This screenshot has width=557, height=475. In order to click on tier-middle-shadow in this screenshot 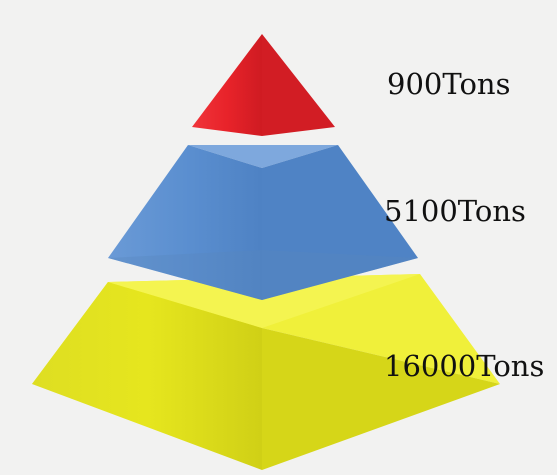, I will do `click(263, 275)`.